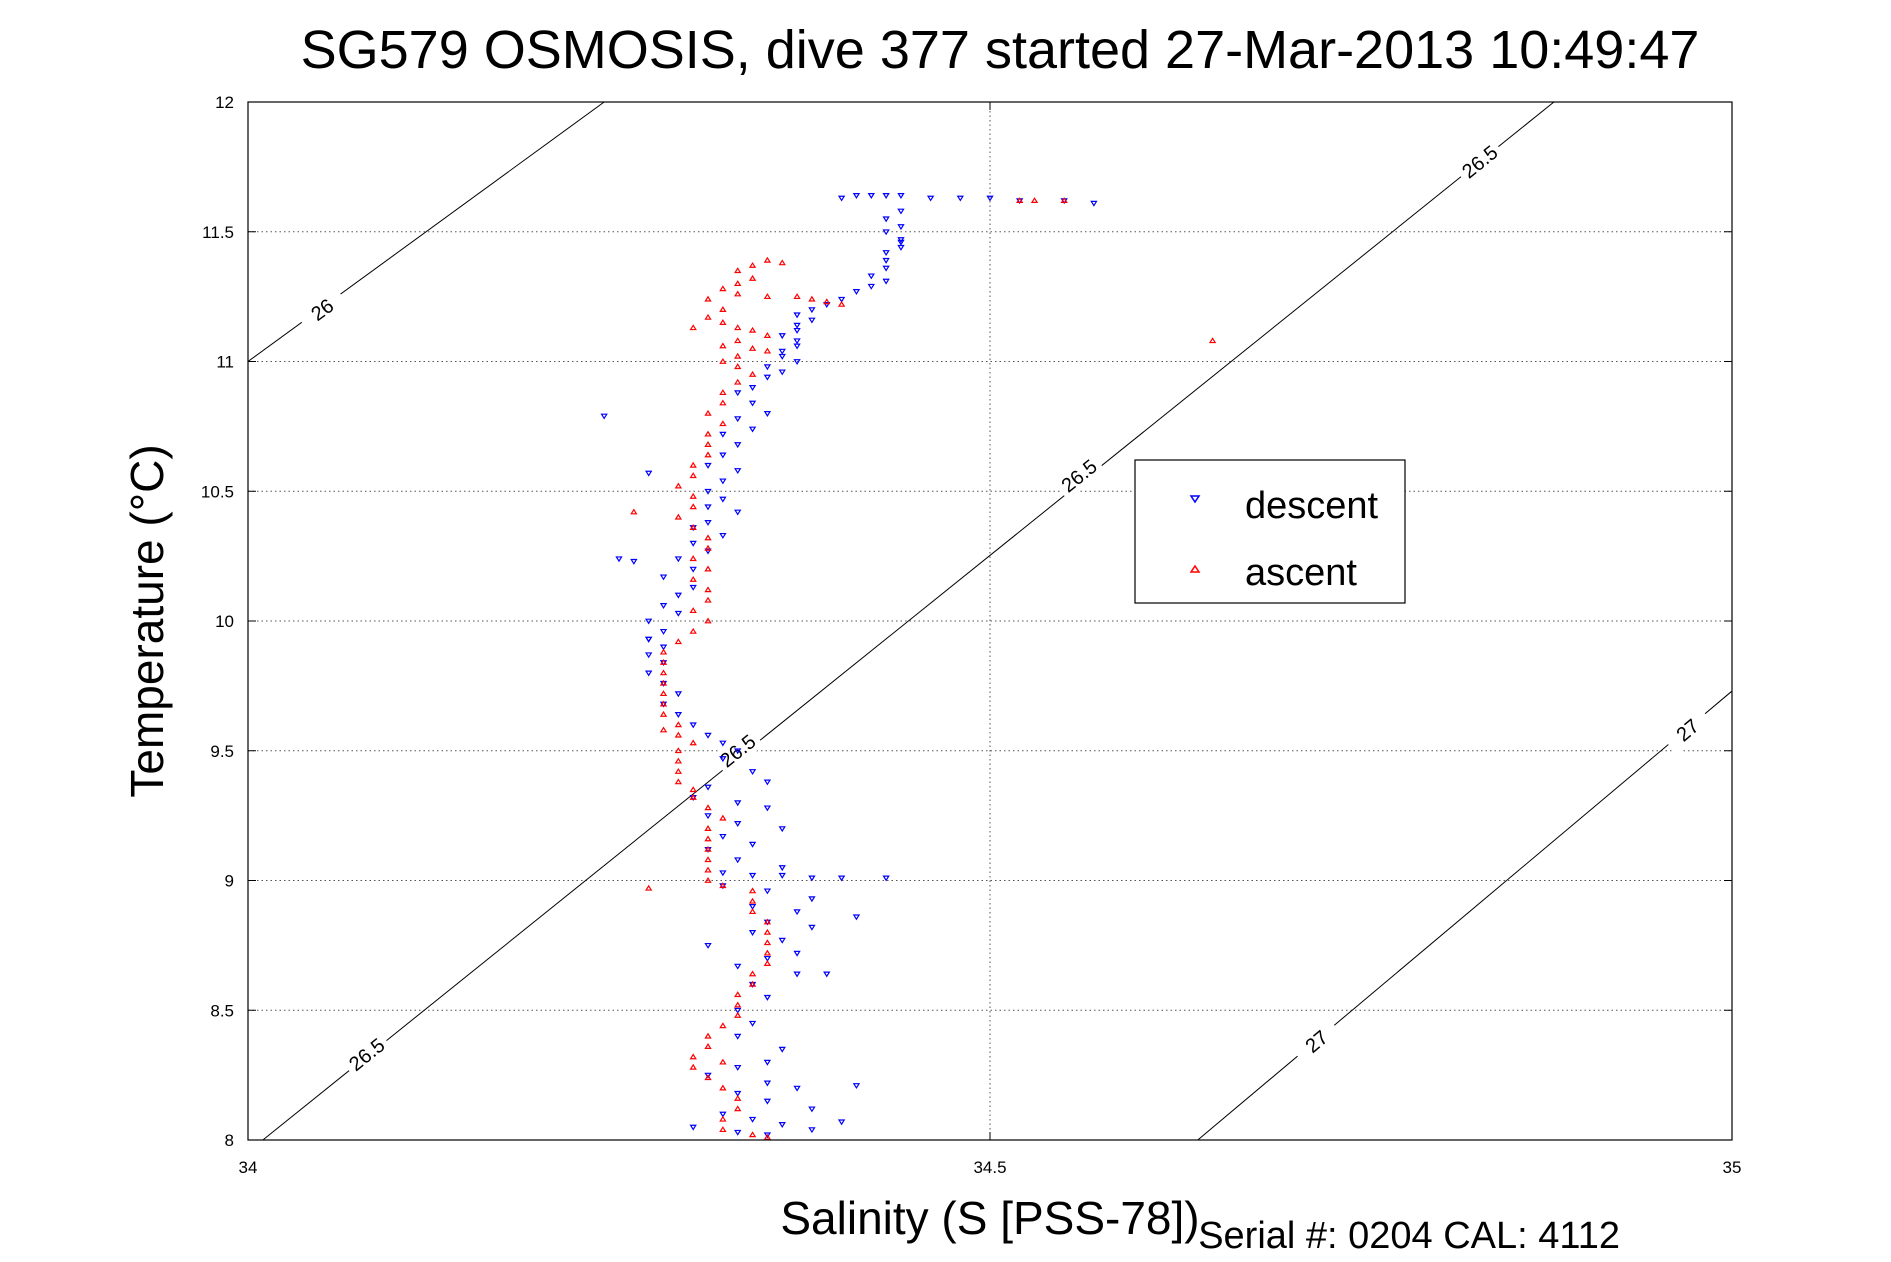  Describe the element at coordinates (1195, 499) in the screenshot. I see `legend-marker-descent` at that location.